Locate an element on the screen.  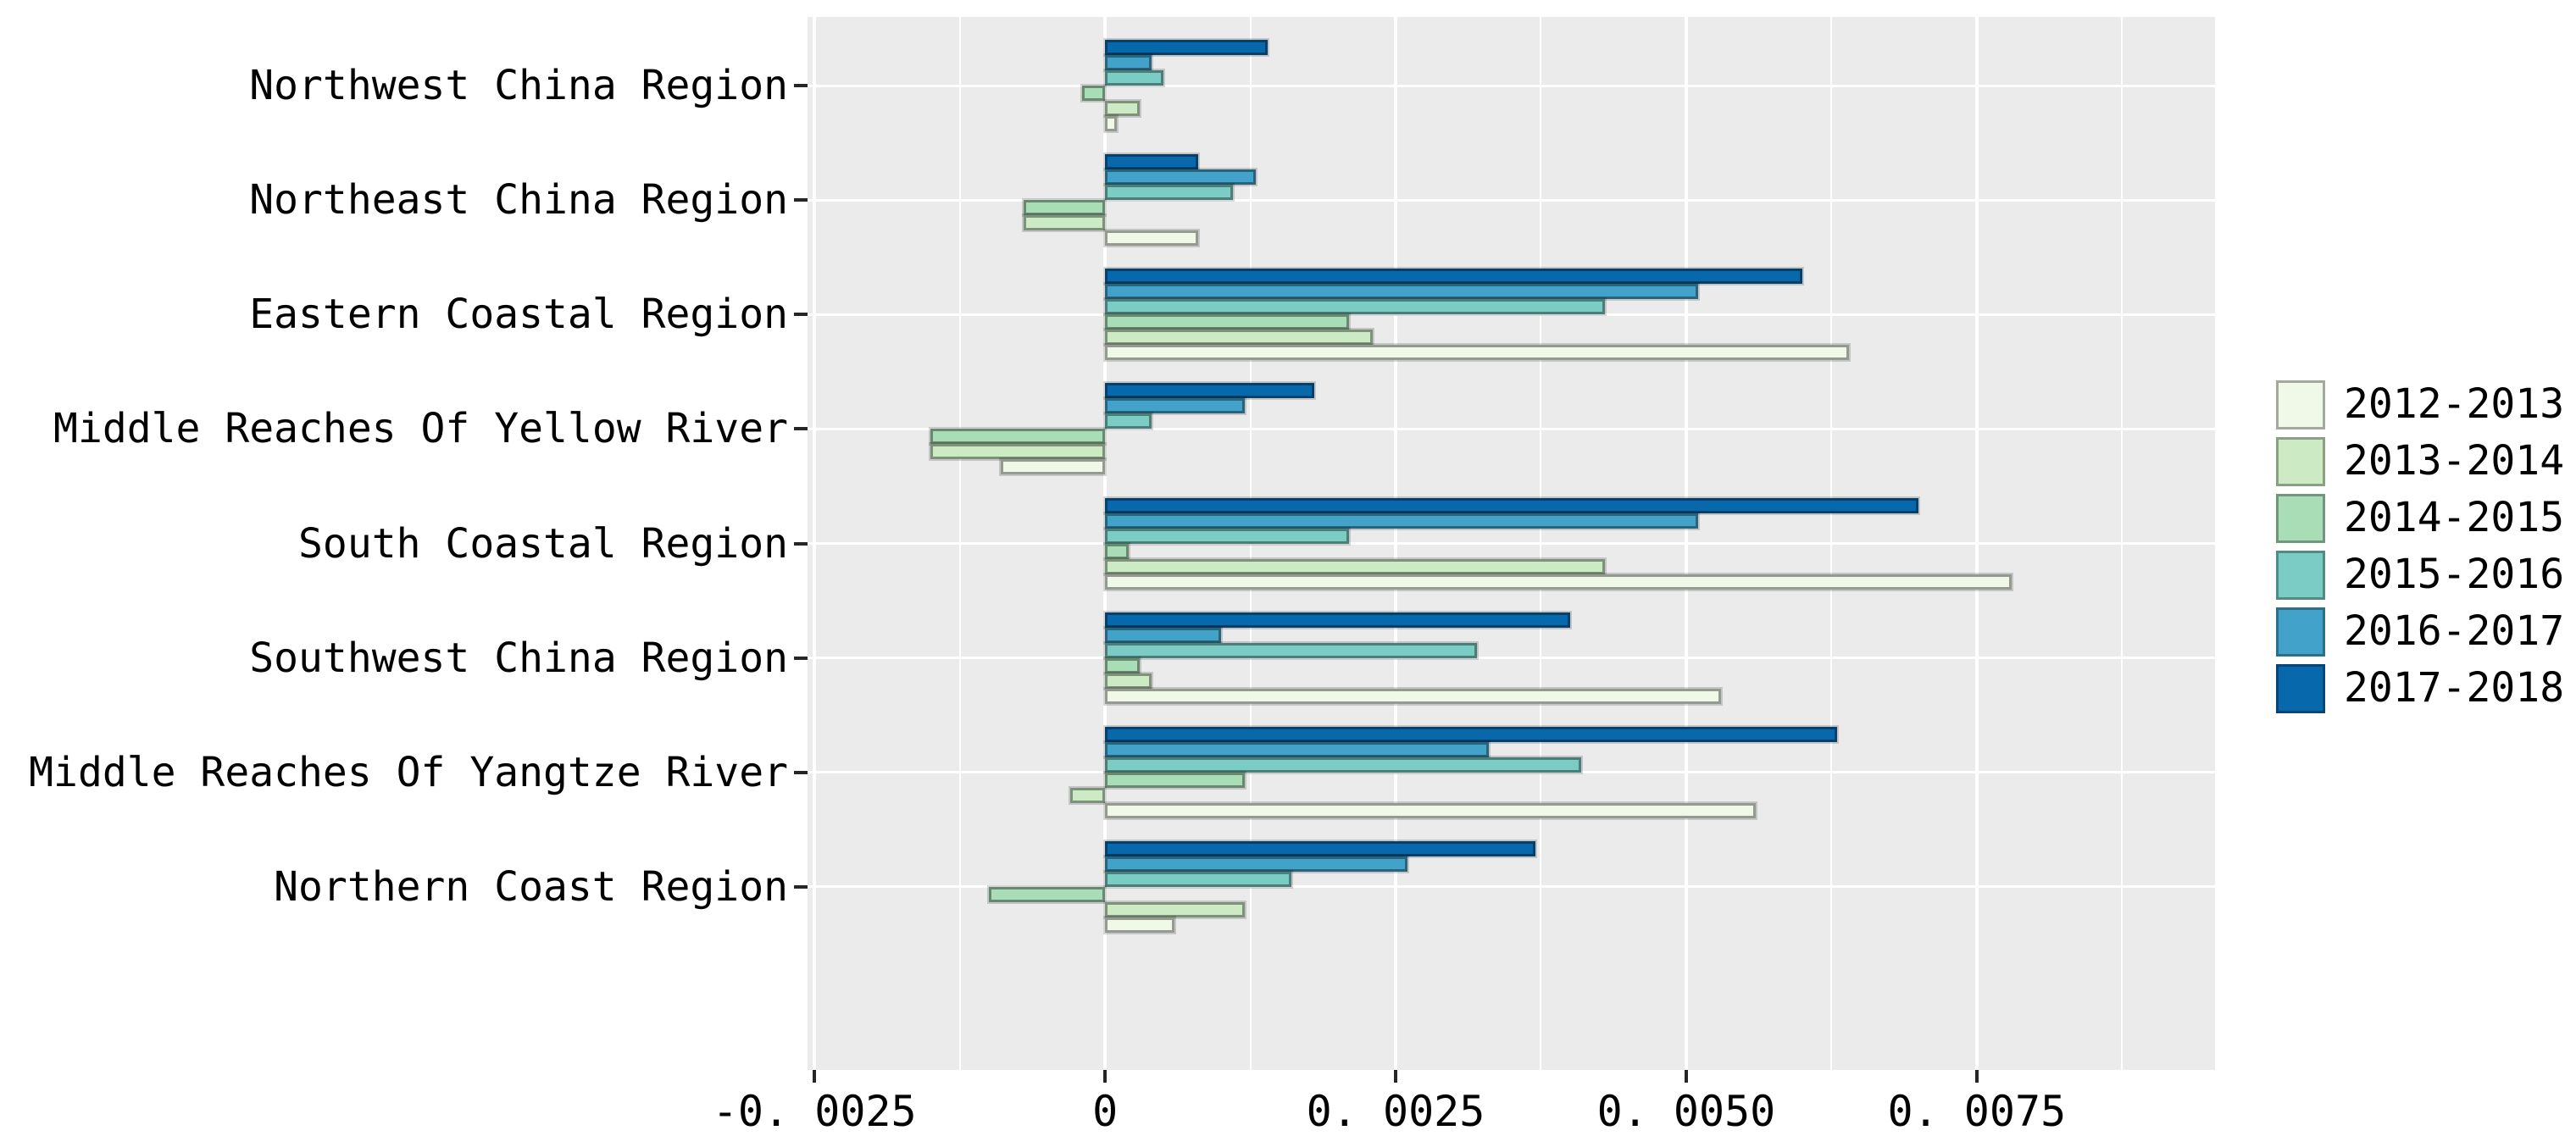
y-axis-label: Eastern Coastal Region is located at coordinates (518, 315).